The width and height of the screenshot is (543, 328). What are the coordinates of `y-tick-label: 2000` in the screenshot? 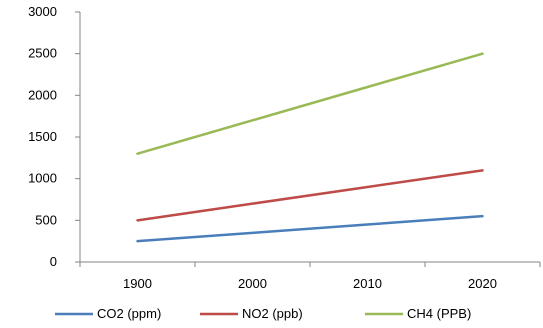 It's located at (42, 94).